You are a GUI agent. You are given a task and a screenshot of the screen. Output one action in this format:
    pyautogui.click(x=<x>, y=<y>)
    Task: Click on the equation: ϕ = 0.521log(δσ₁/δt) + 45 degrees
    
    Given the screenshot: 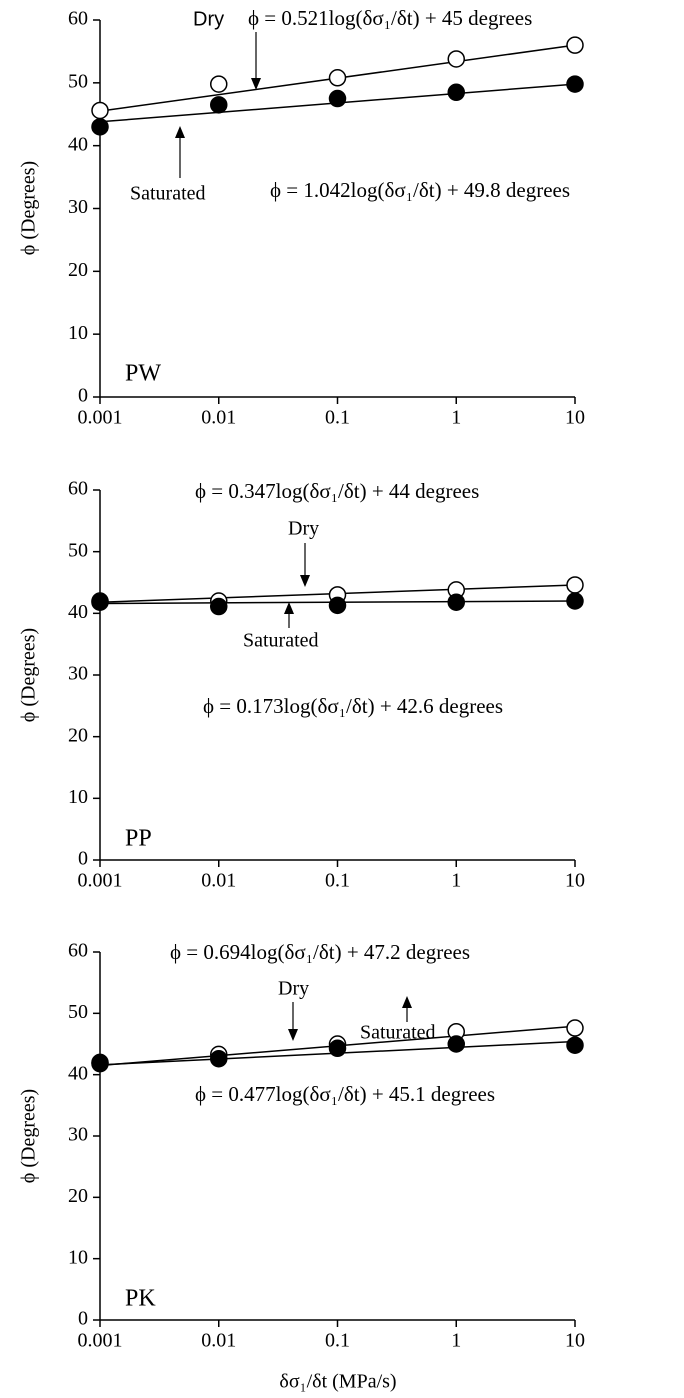 What is the action you would take?
    pyautogui.click(x=390, y=18)
    